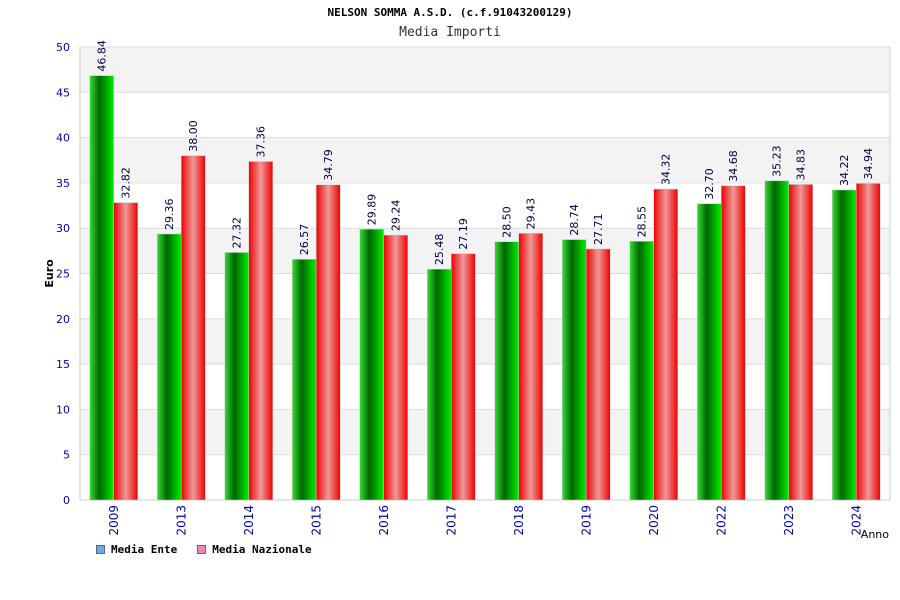  I want to click on legend-item-nazionale: Media Nazionale, so click(254, 549).